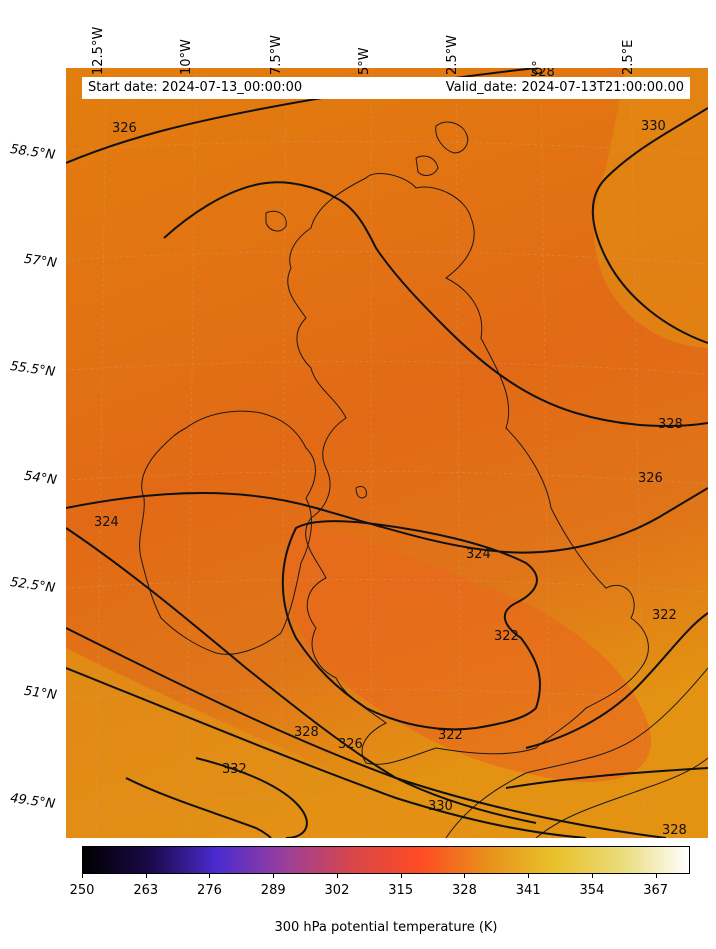  I want to click on longitude-label: 2.5°E, so click(628, 57).